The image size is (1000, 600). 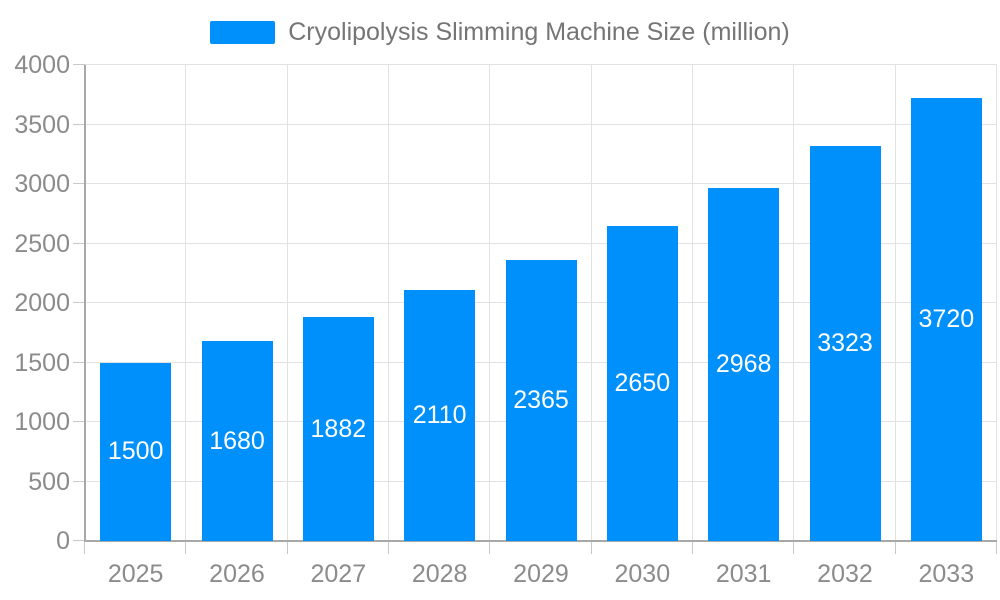 I want to click on bar-value-label: 3323, so click(x=845, y=342).